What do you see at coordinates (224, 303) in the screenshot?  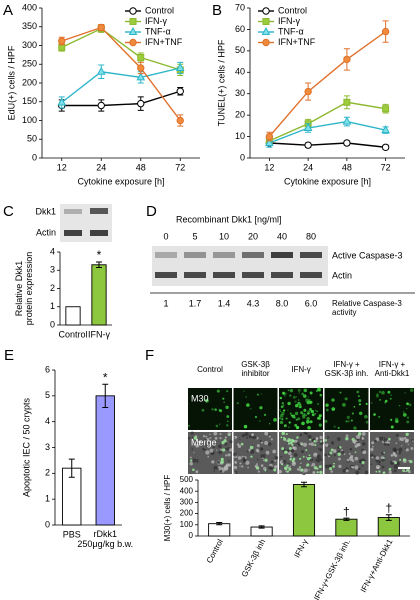 I see `activity-value: 1.4` at bounding box center [224, 303].